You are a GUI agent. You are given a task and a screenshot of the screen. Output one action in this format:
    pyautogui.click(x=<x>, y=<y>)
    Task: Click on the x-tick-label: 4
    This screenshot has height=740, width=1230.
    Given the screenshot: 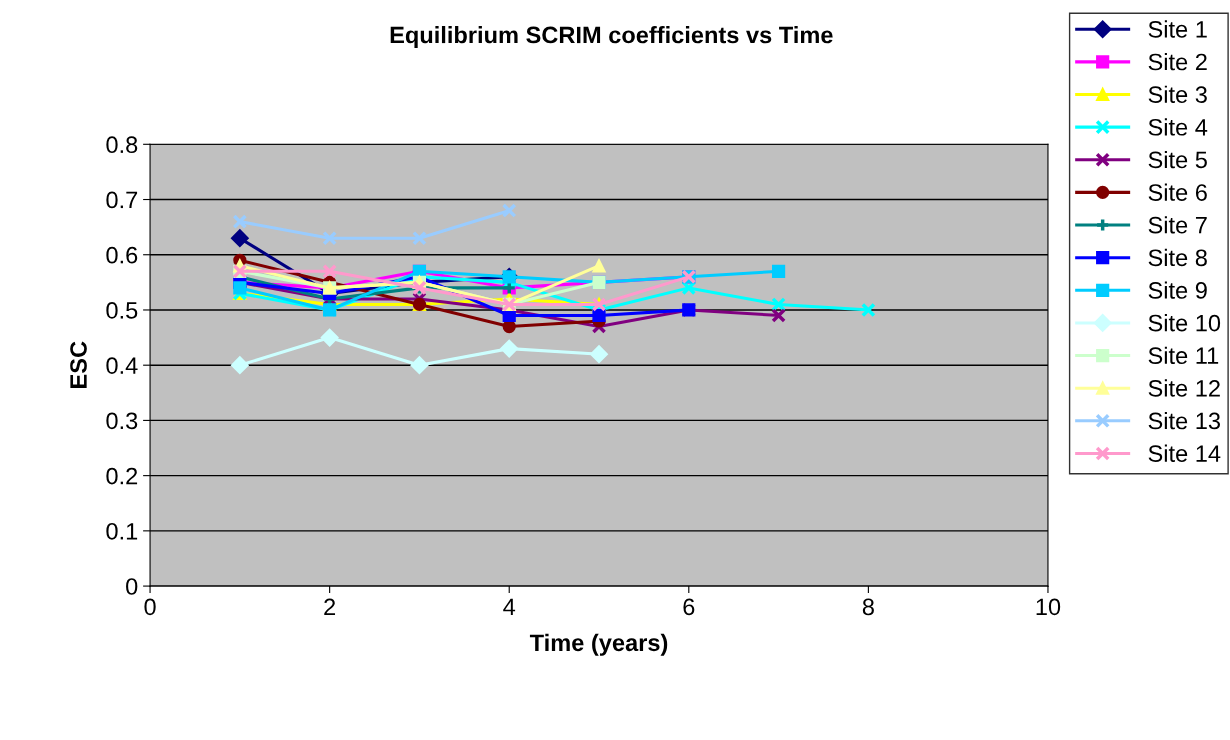 What is the action you would take?
    pyautogui.click(x=509, y=606)
    